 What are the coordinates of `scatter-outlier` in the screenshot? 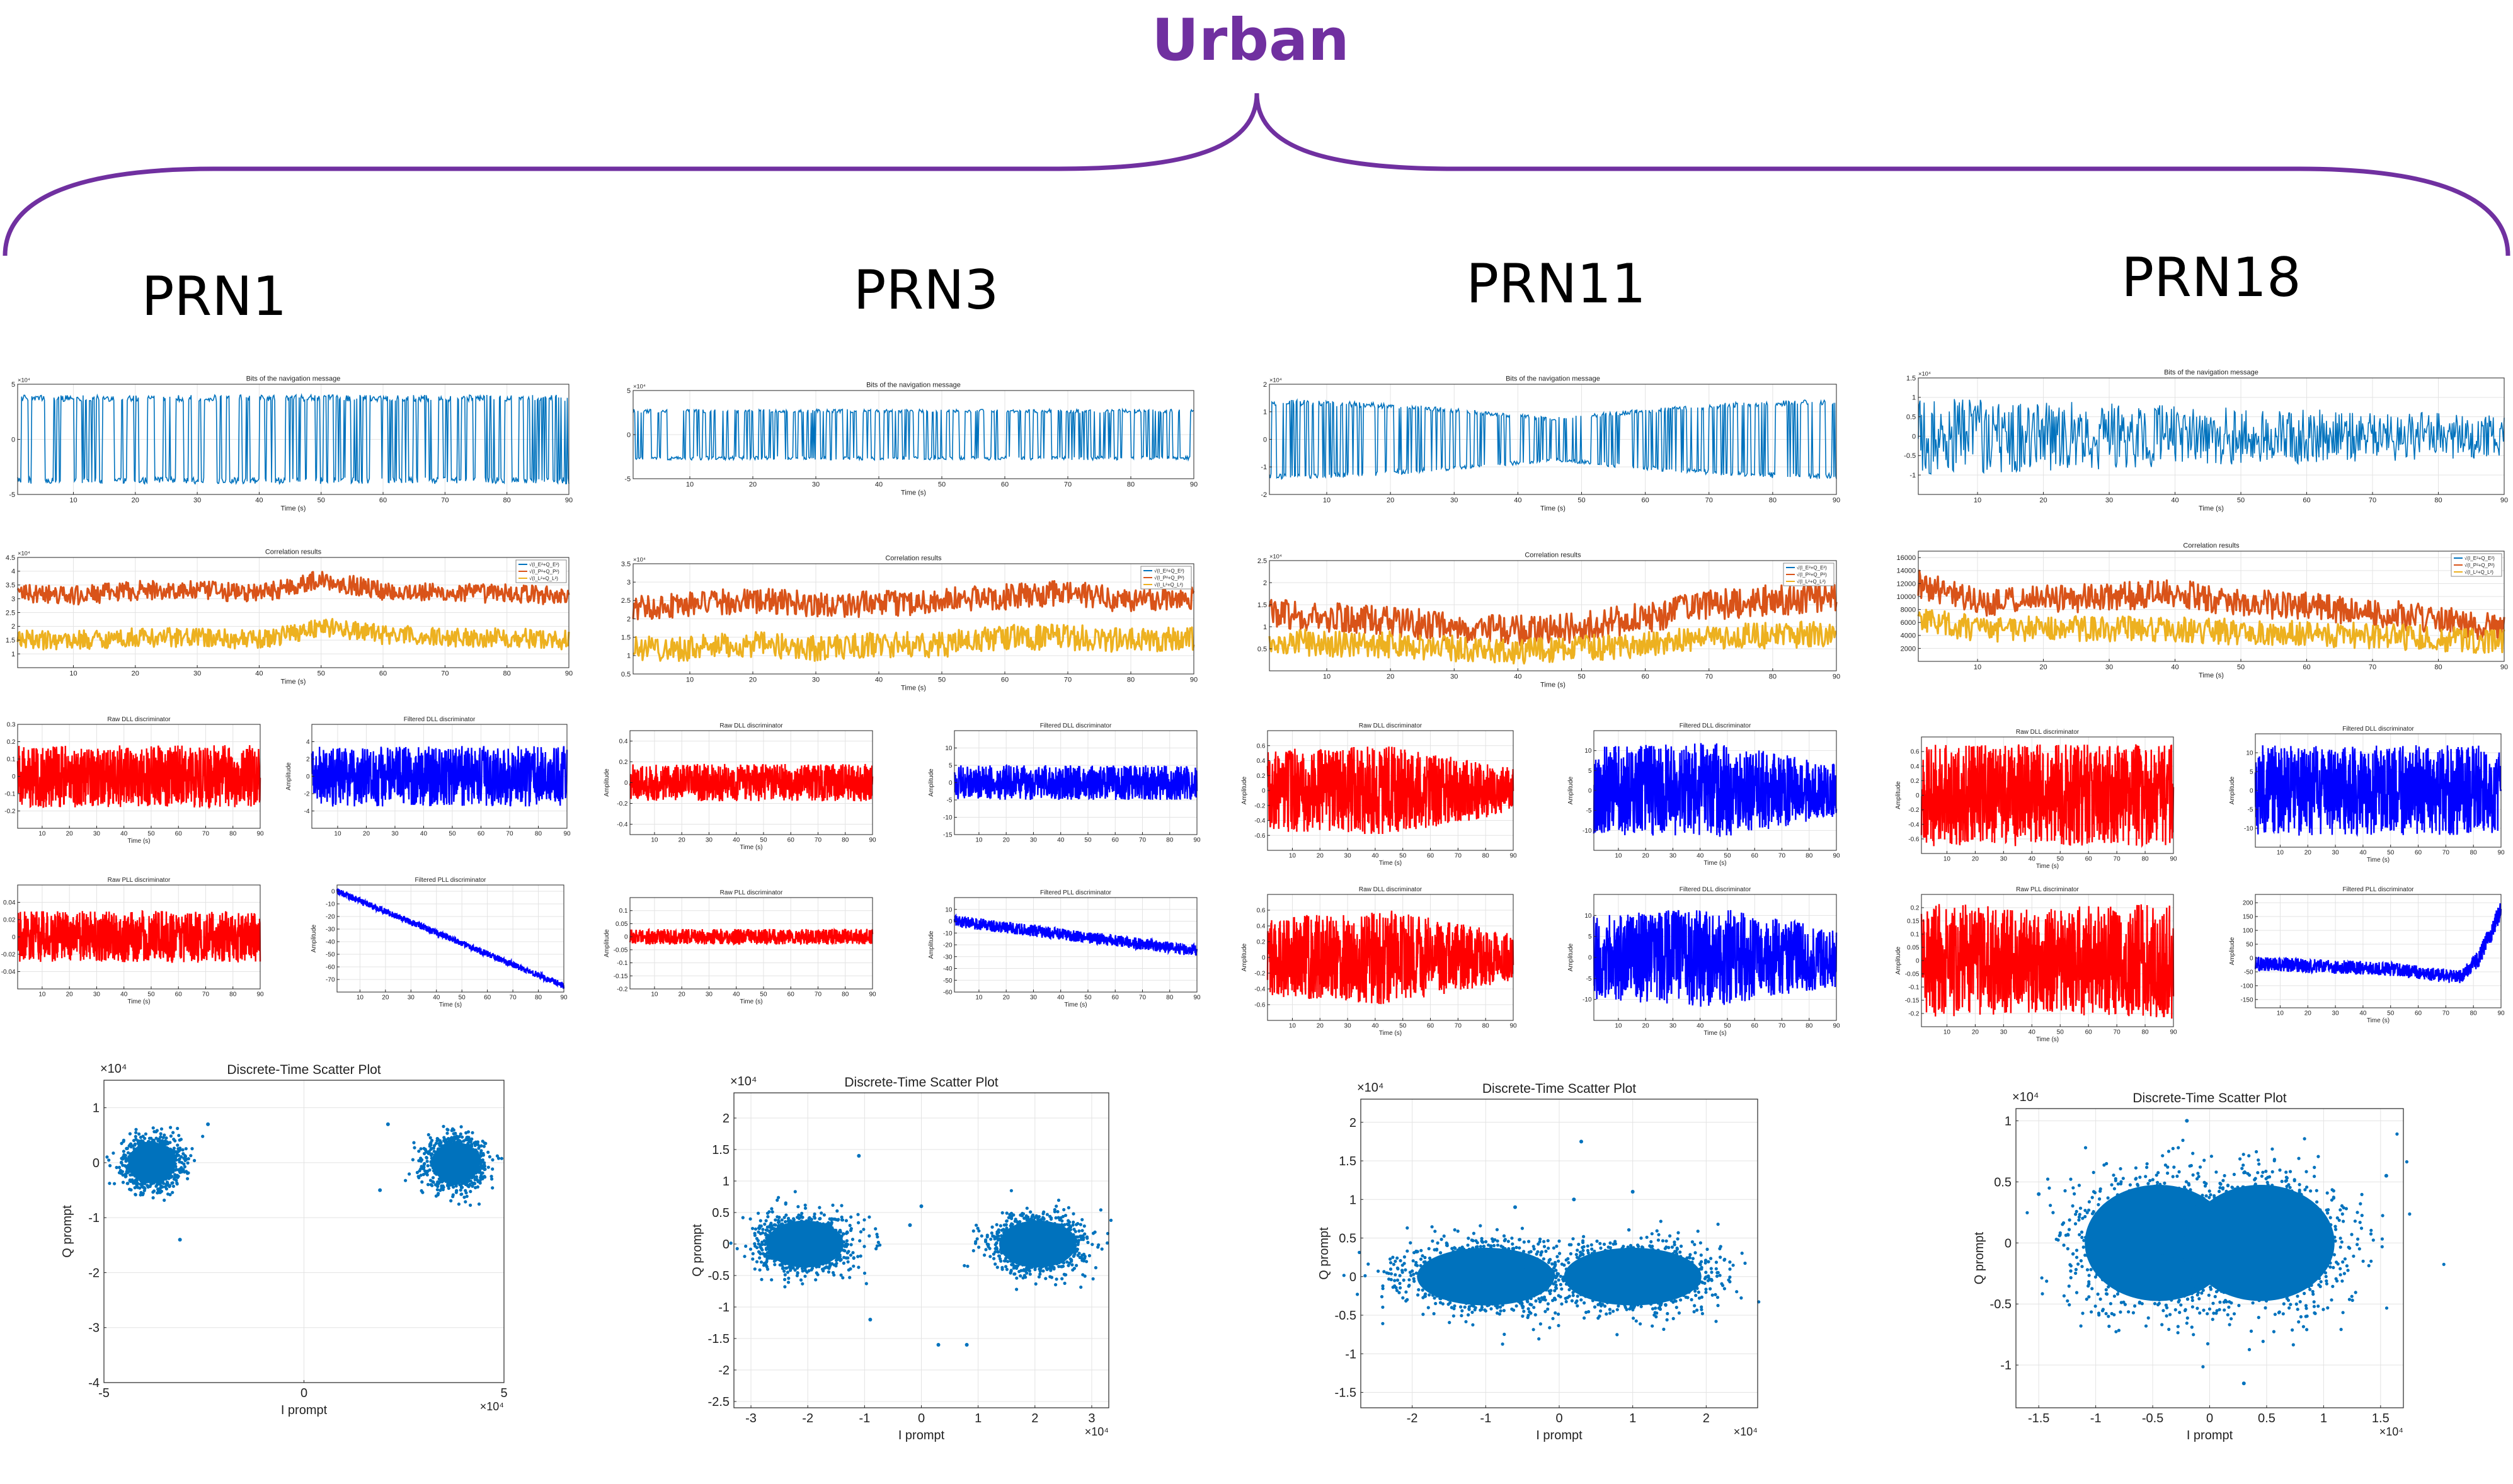 It's located at (388, 1124).